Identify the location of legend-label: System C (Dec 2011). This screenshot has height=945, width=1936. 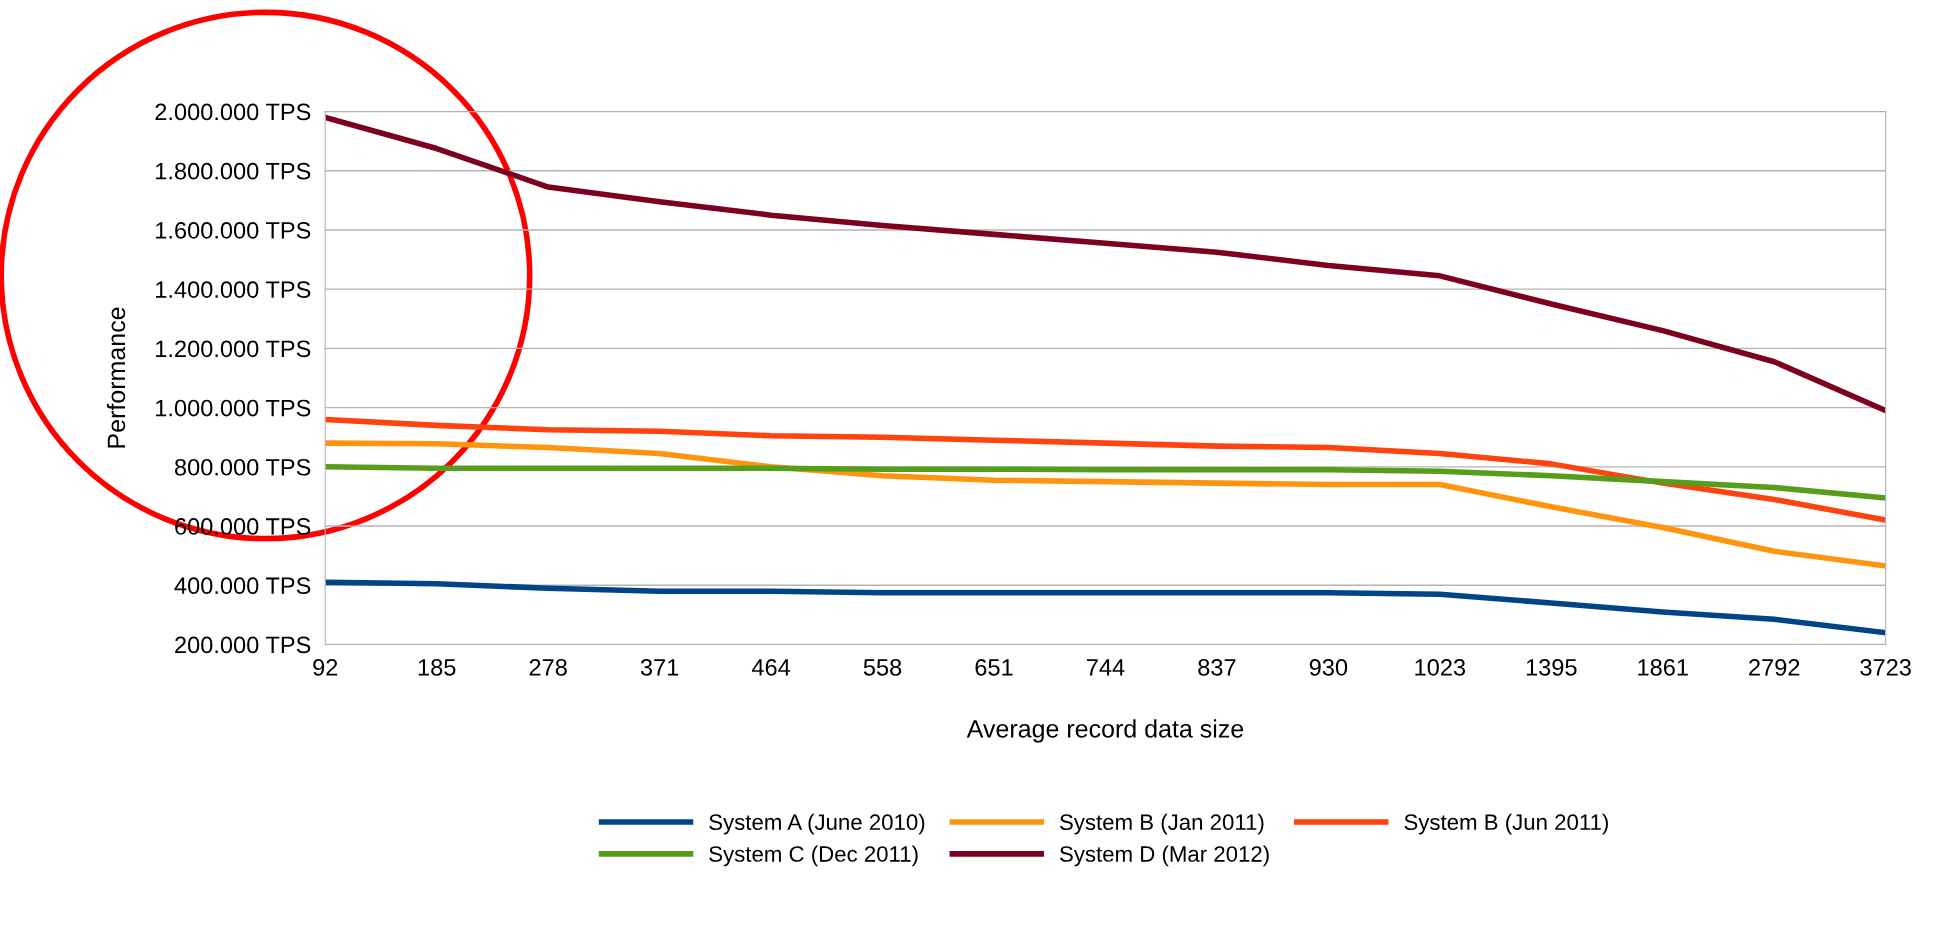
(813, 856).